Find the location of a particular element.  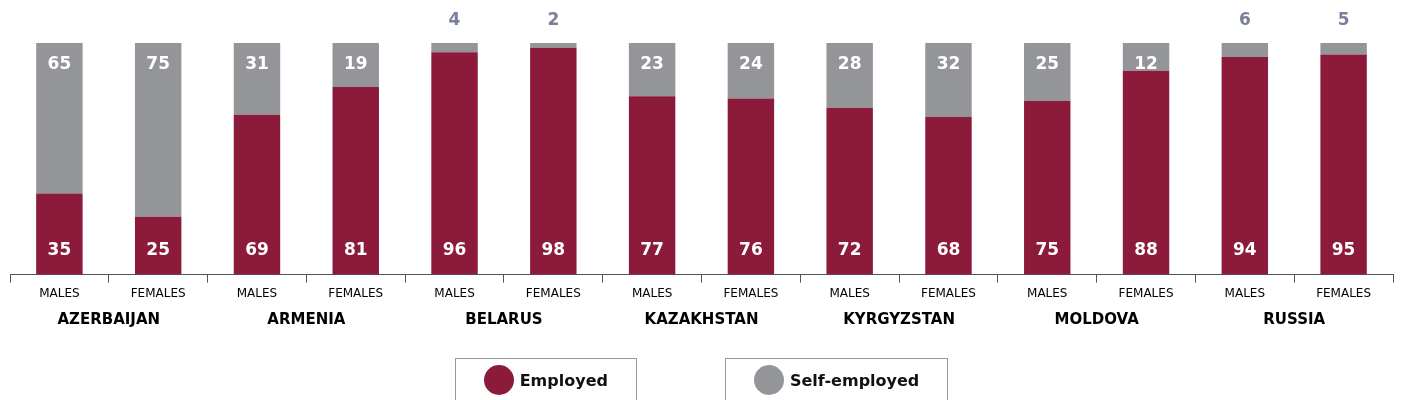

data-label: 95 is located at coordinates (1343, 249).